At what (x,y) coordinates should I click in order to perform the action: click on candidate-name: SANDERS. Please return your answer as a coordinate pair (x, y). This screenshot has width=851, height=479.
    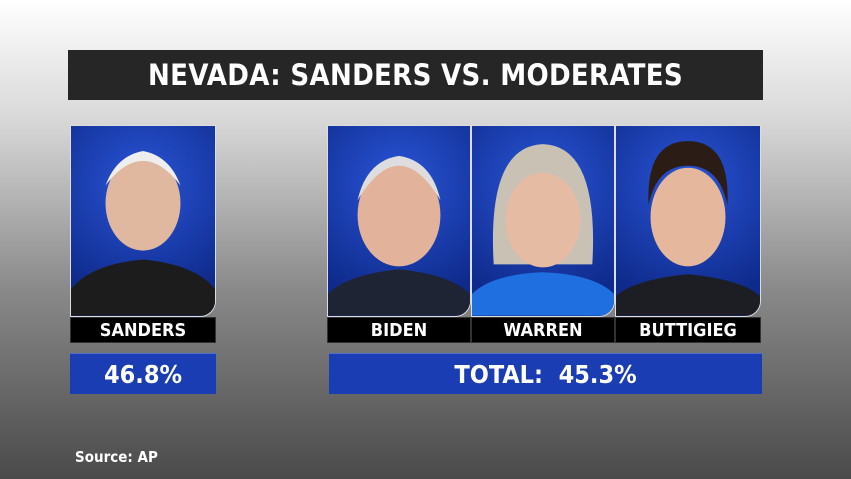
    Looking at the image, I should click on (143, 330).